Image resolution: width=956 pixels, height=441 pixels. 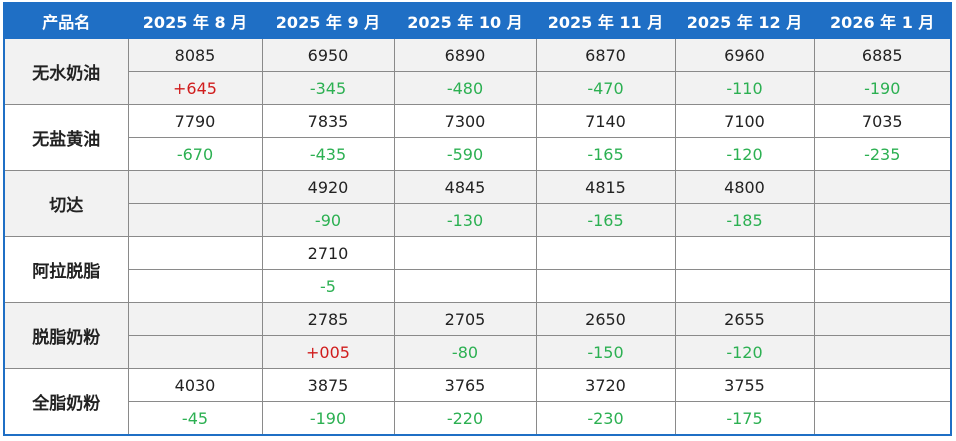 What do you see at coordinates (328, 220) in the screenshot?
I see `change-cell: -90` at bounding box center [328, 220].